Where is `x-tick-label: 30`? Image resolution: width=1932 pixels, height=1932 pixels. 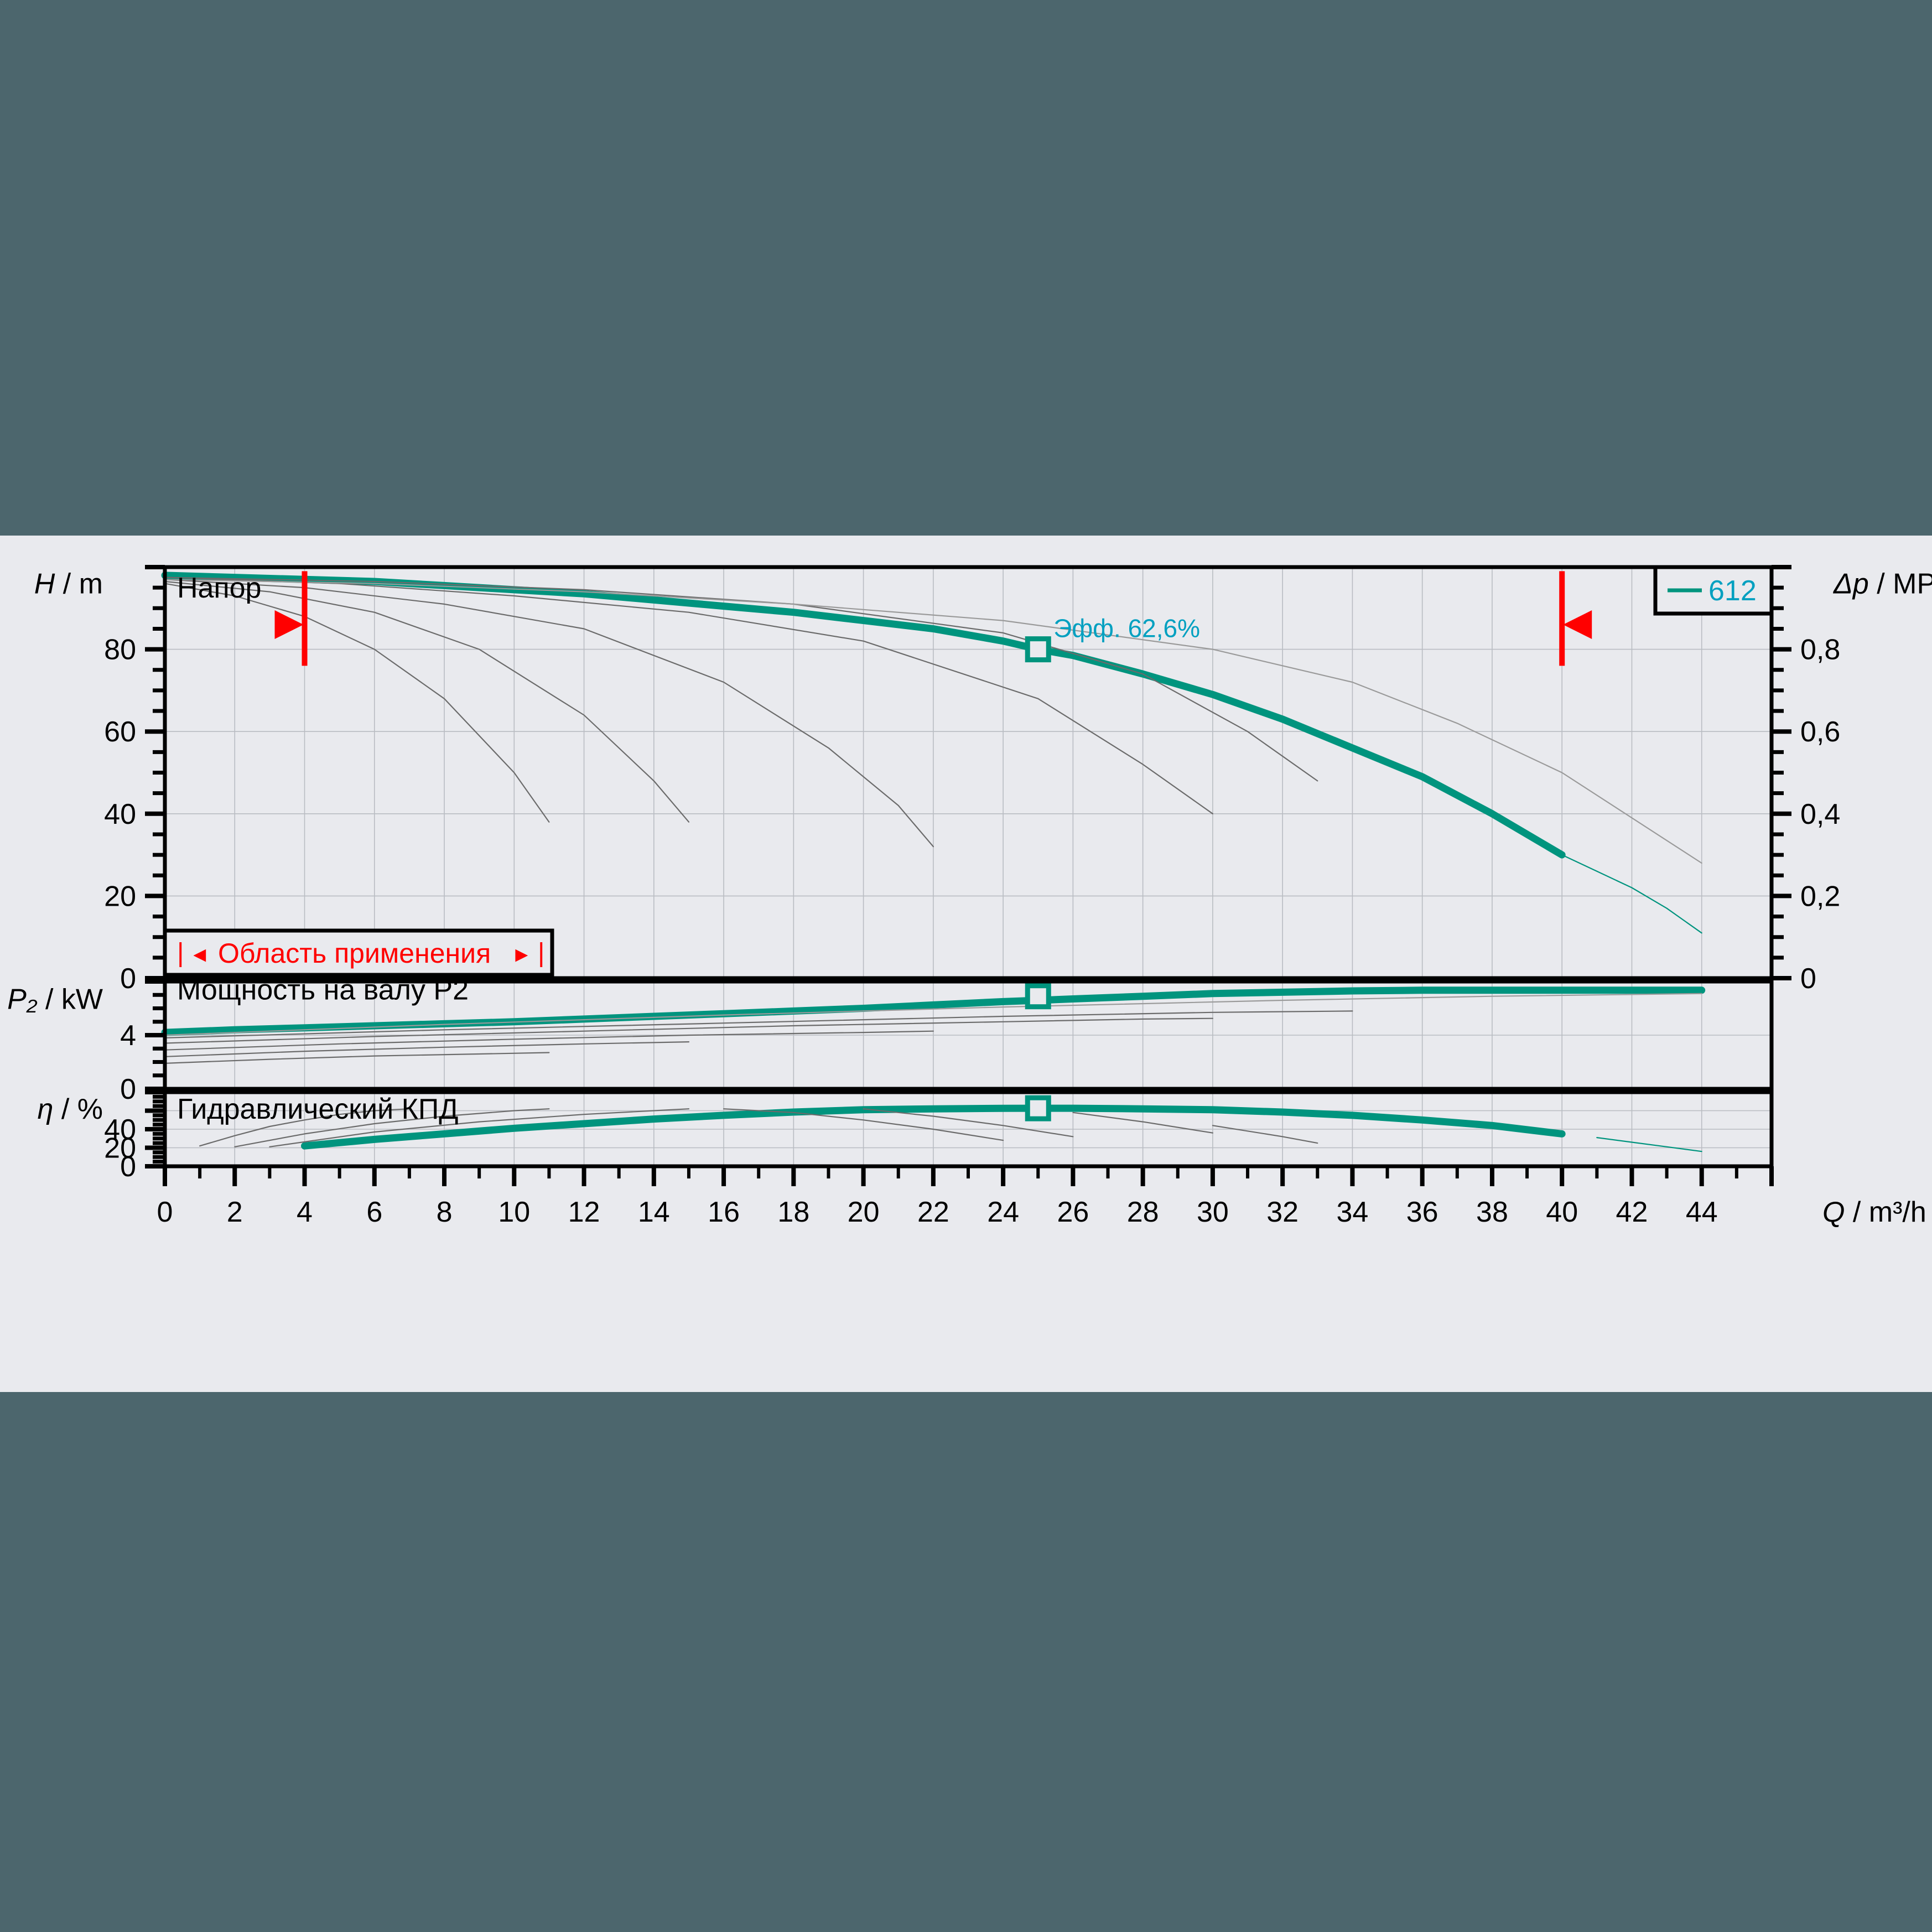 x-tick-label: 30 is located at coordinates (1213, 1212).